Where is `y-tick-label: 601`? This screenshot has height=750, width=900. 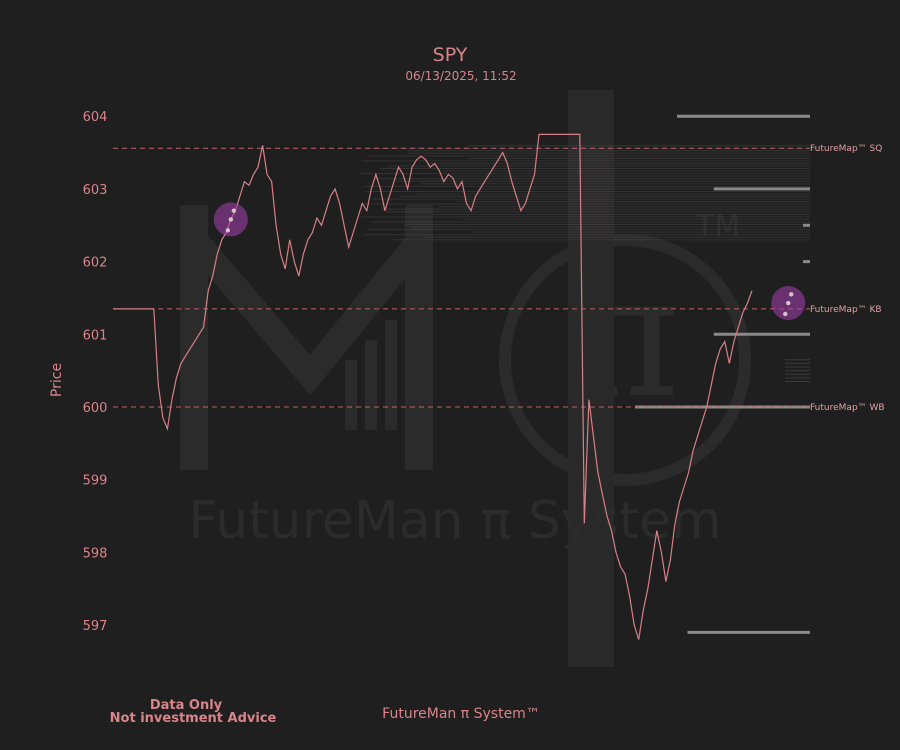
y-tick-label: 601 is located at coordinates (95, 335).